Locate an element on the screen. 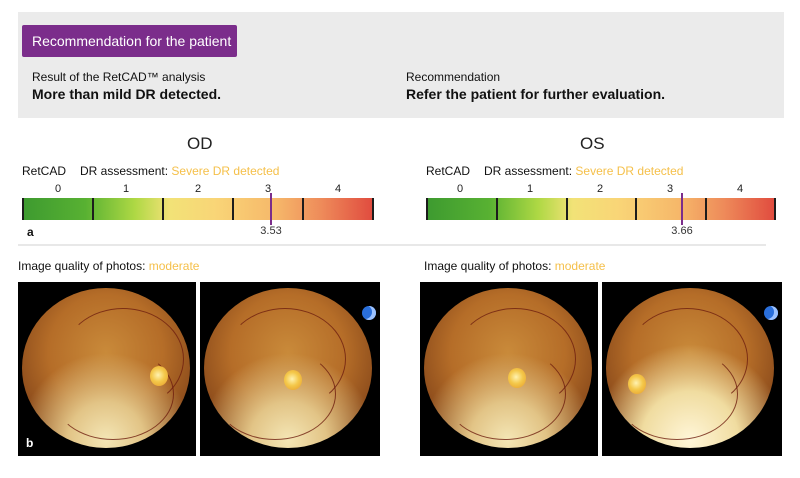  os-scale-0: 0 is located at coordinates (460, 189).